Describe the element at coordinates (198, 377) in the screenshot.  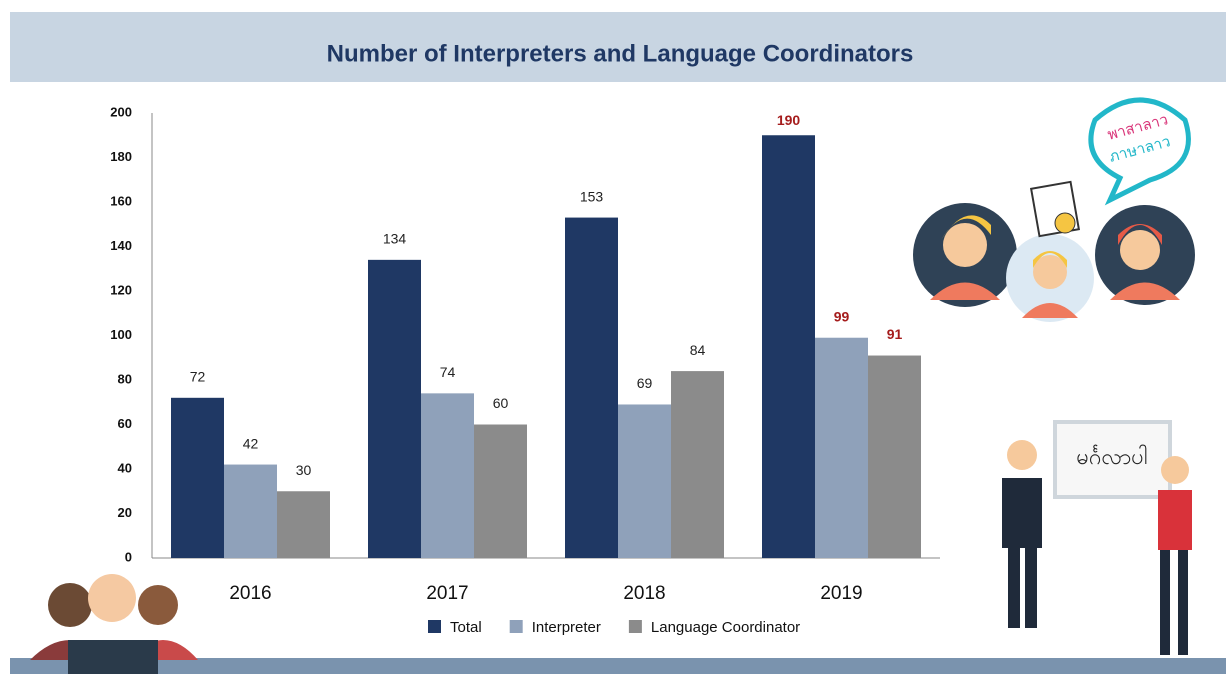
I see `value-label: 72` at that location.